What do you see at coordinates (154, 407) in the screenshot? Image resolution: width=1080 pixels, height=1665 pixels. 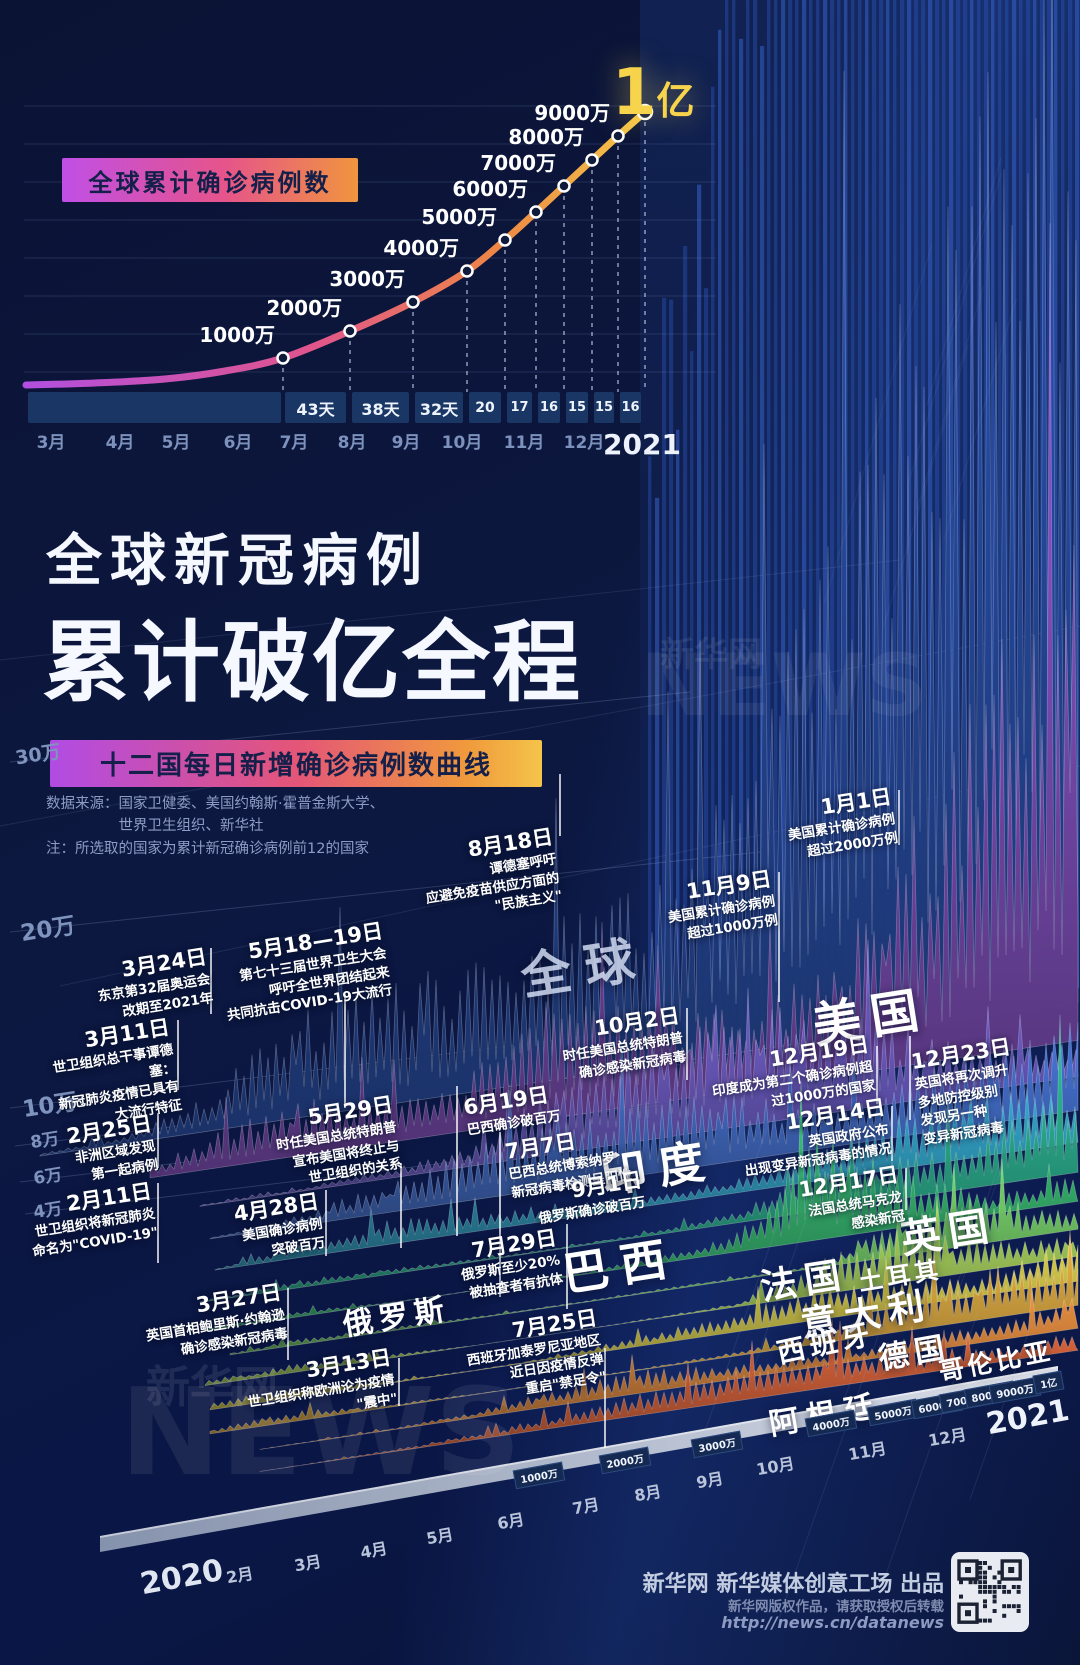 I see `days-interval-box` at bounding box center [154, 407].